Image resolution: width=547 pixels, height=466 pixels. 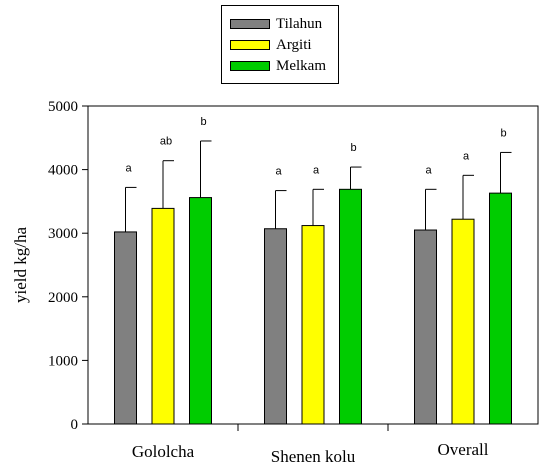 I want to click on y-tick-label: 5000, so click(x=63, y=107).